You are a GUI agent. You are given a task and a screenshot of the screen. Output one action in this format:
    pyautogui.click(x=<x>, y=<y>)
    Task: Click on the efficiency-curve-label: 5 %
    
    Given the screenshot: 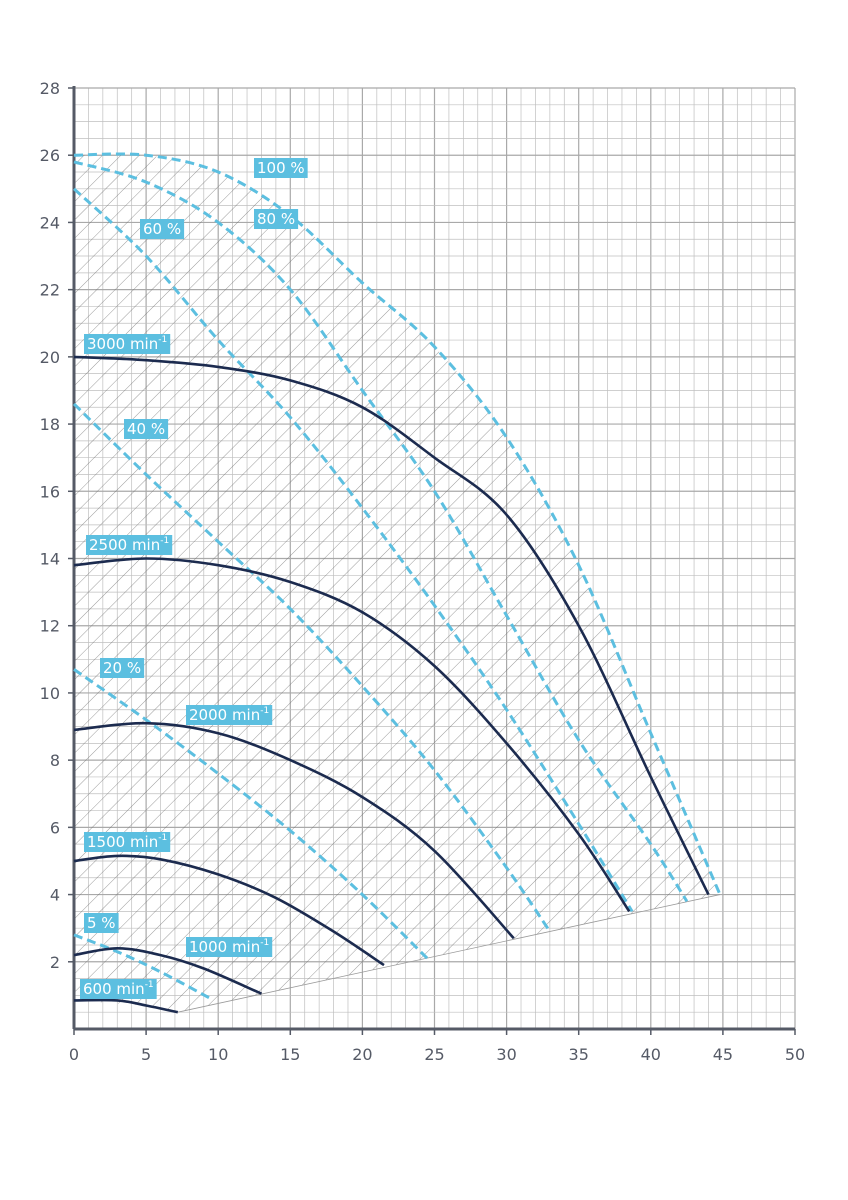 What is the action you would take?
    pyautogui.click(x=101, y=923)
    